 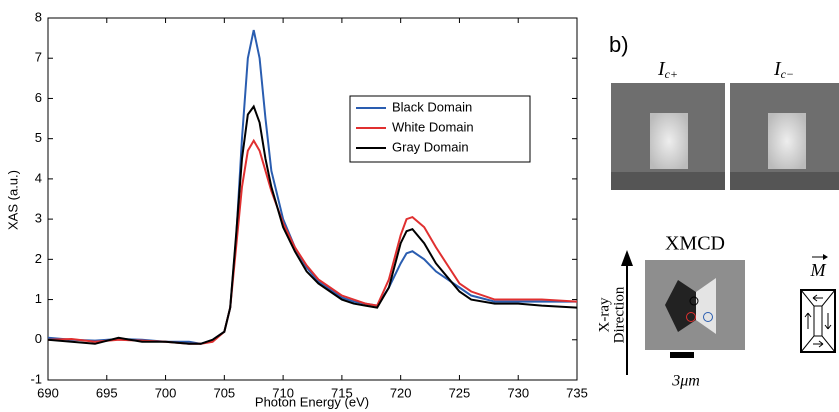 I want to click on subscript: c+, so click(x=671, y=74).